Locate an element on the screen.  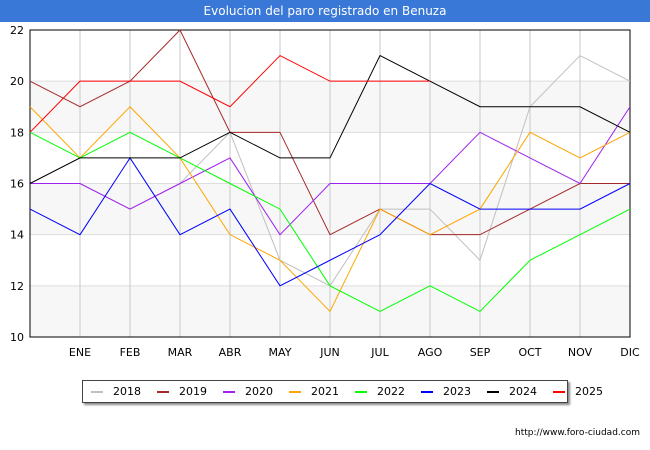
y-tick-label: 22 is located at coordinates (17, 30).